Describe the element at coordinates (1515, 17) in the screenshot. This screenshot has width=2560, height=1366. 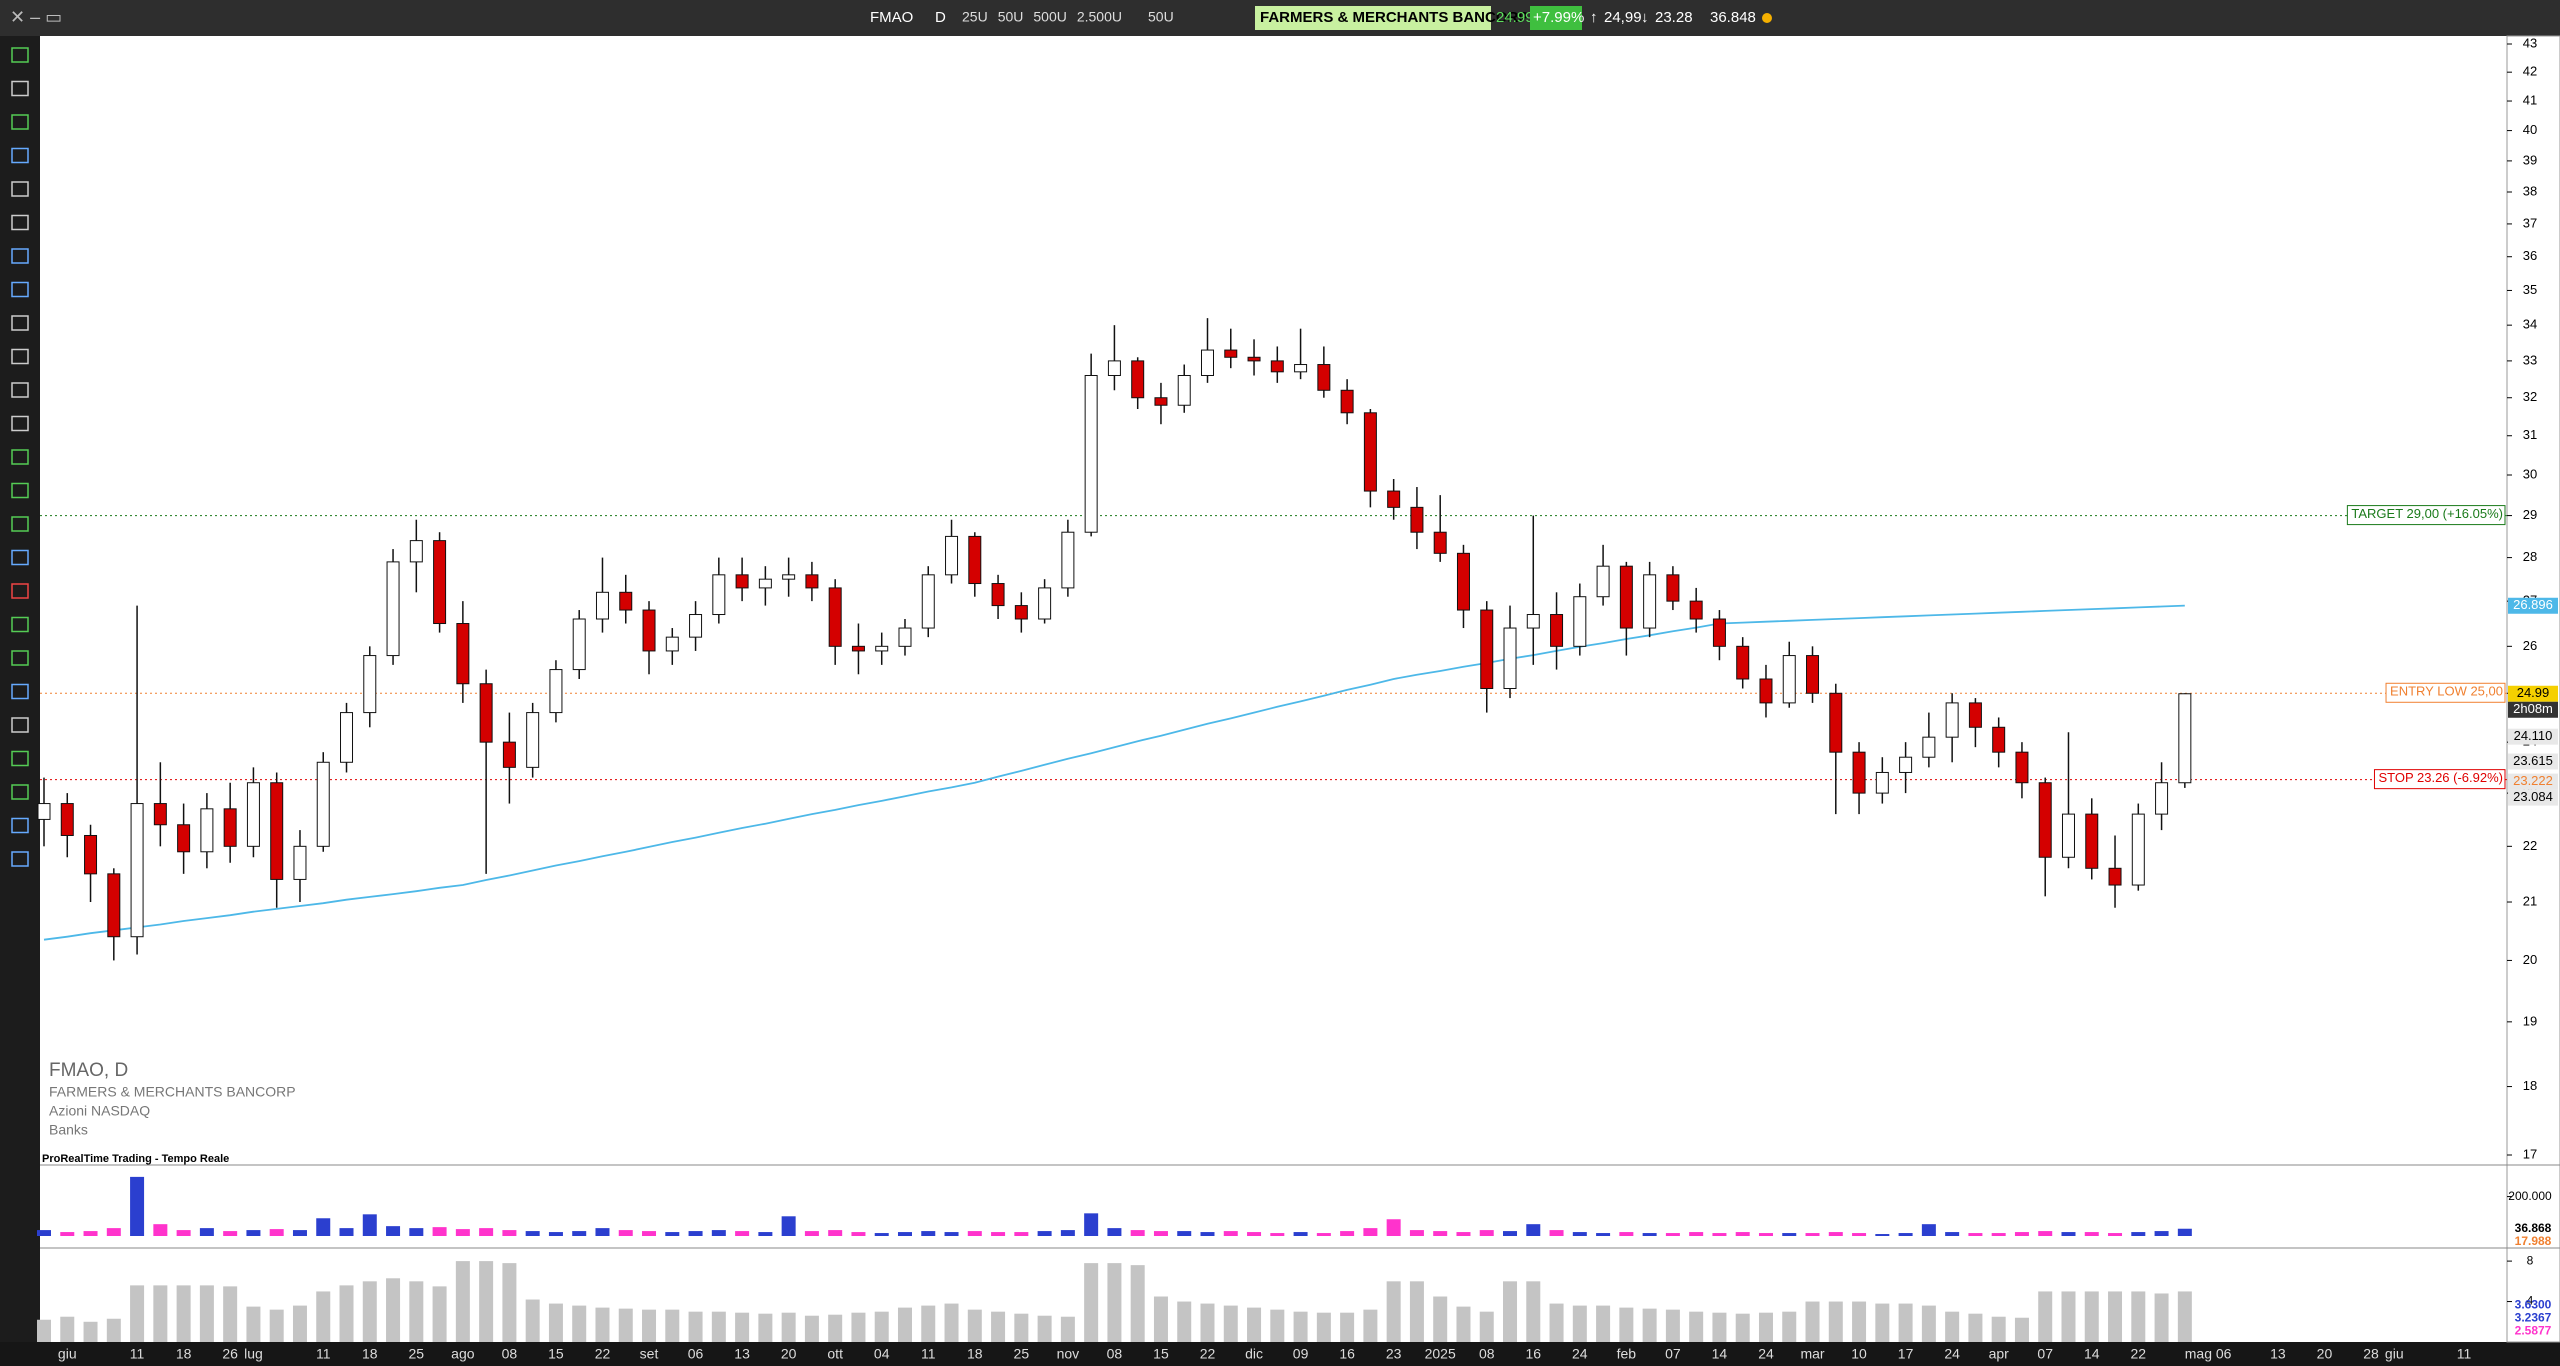
I see `last-price: 24.99` at that location.